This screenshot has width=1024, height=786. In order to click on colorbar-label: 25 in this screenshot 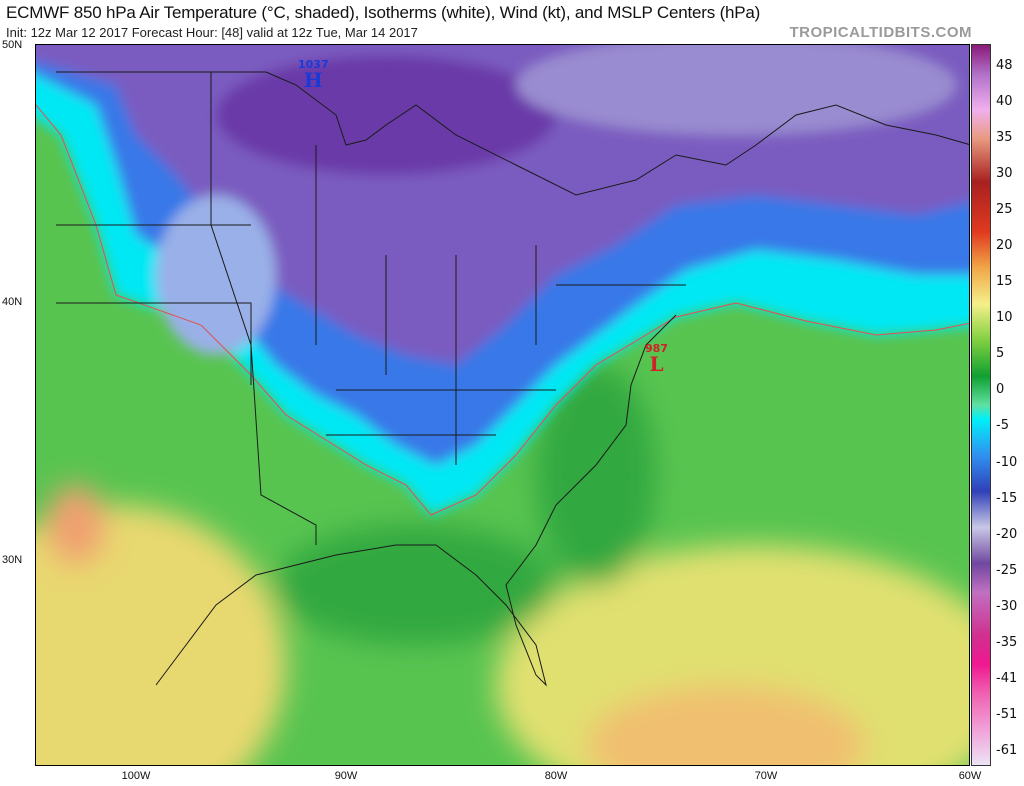, I will do `click(1004, 210)`.